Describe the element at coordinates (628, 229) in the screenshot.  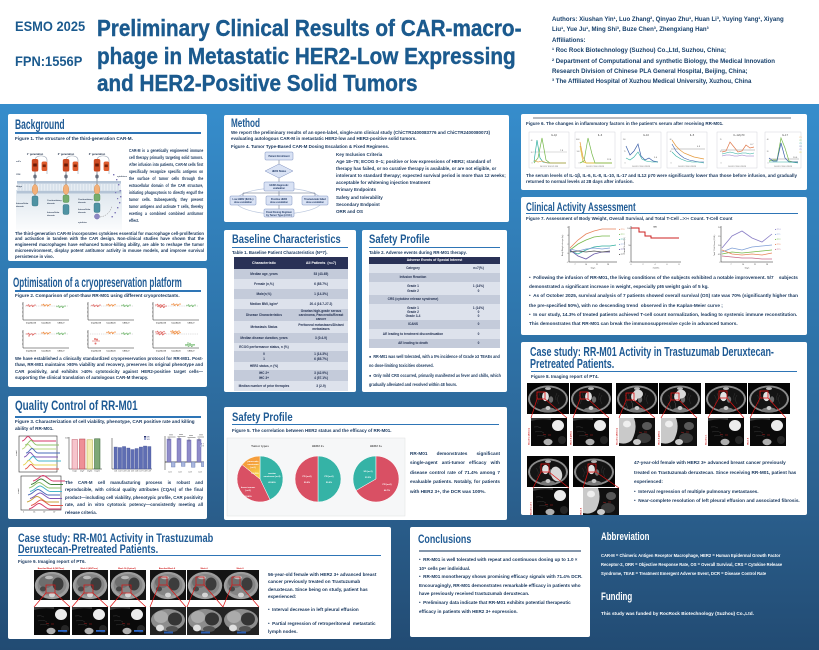
I see `svg-text: 100` at that location.